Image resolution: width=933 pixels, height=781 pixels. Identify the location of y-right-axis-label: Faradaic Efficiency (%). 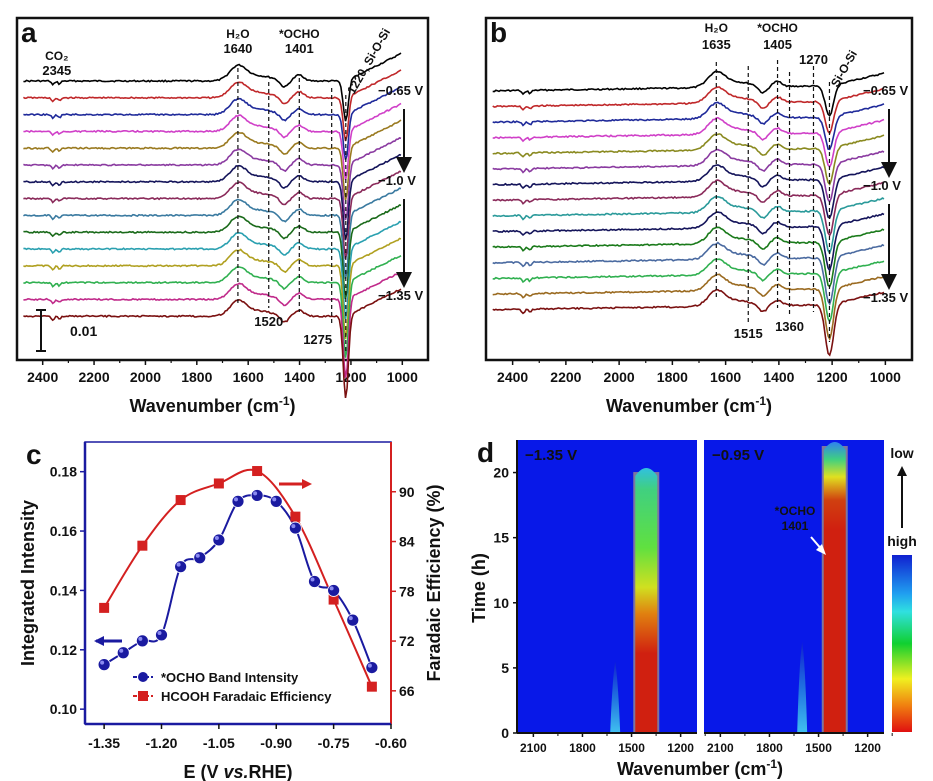
(434, 582).